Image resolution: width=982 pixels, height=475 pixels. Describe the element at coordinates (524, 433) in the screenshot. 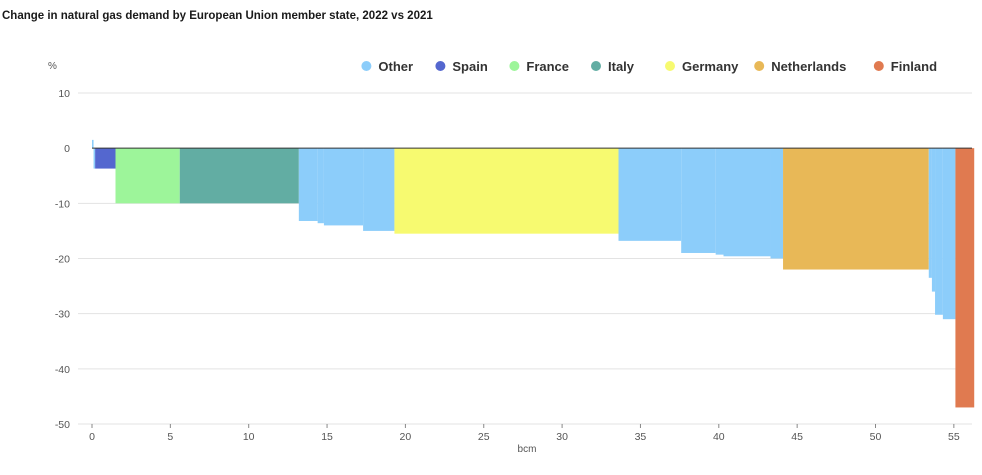

I see `x-axis-ticks: 0 5 10 15 20 25 30 35 40 45 50 55` at that location.